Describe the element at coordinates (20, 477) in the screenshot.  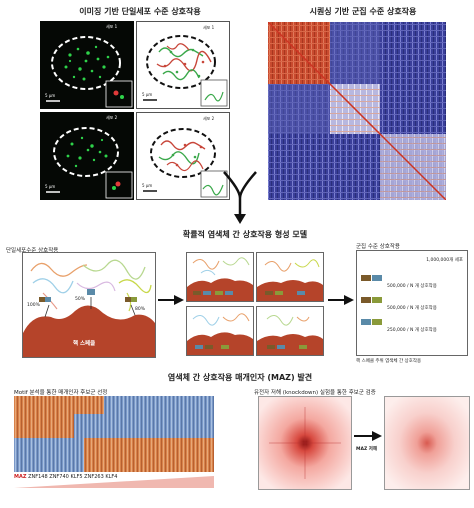
I see `gene-maz: MAZ` at that location.